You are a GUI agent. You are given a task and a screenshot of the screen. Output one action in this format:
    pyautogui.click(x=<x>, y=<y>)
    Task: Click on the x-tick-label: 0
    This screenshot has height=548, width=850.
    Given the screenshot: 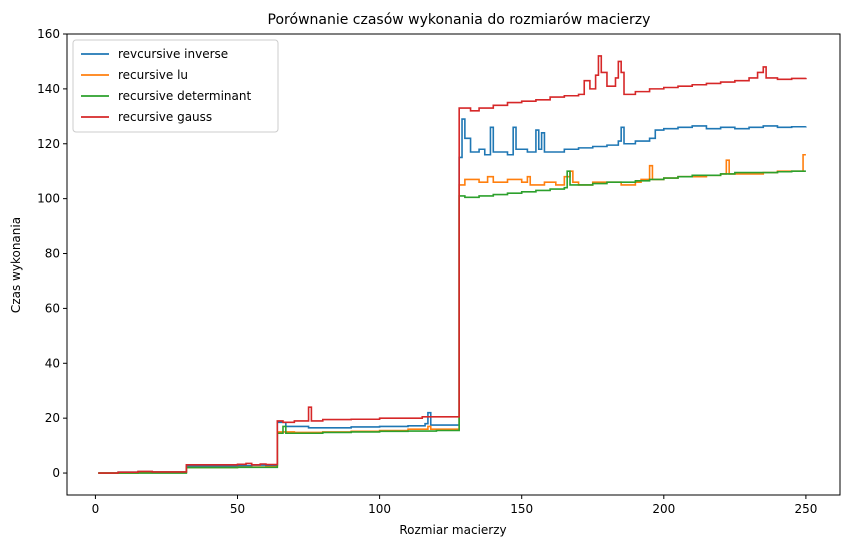 What is the action you would take?
    pyautogui.click(x=96, y=509)
    